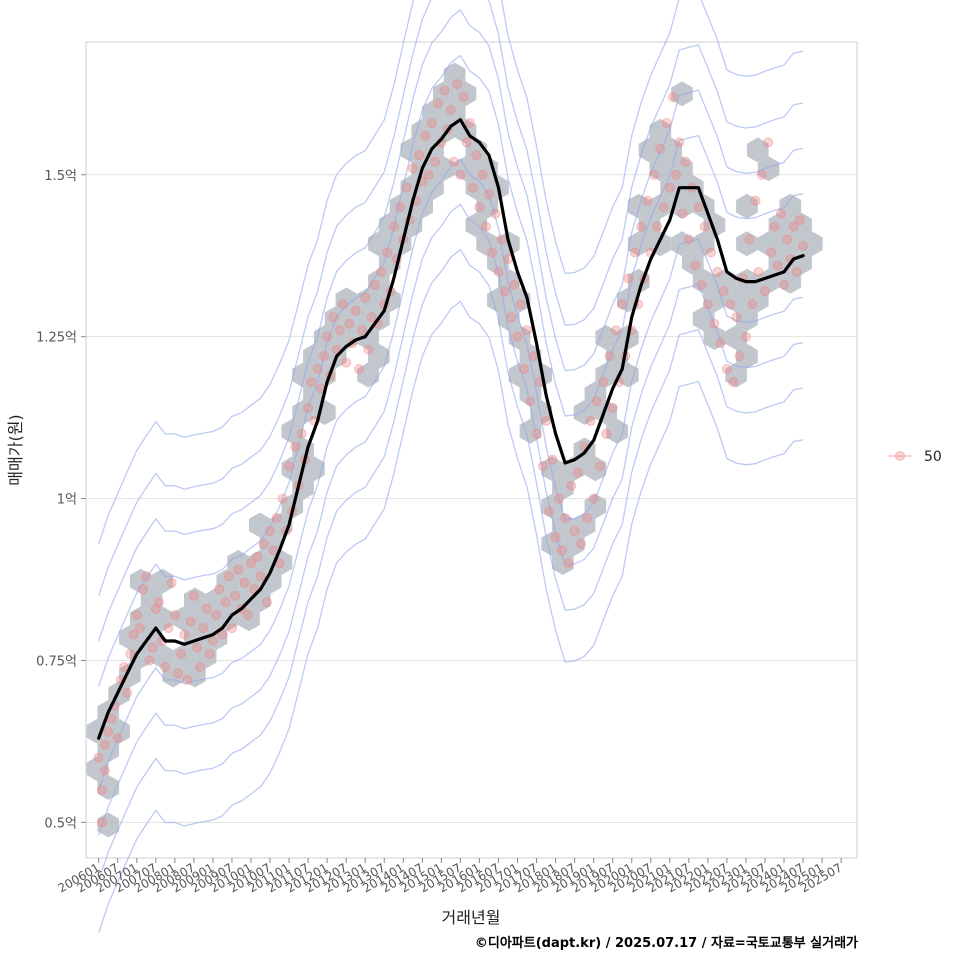 The image size is (960, 960). I want to click on y-tick-label: 1억, so click(67, 500).